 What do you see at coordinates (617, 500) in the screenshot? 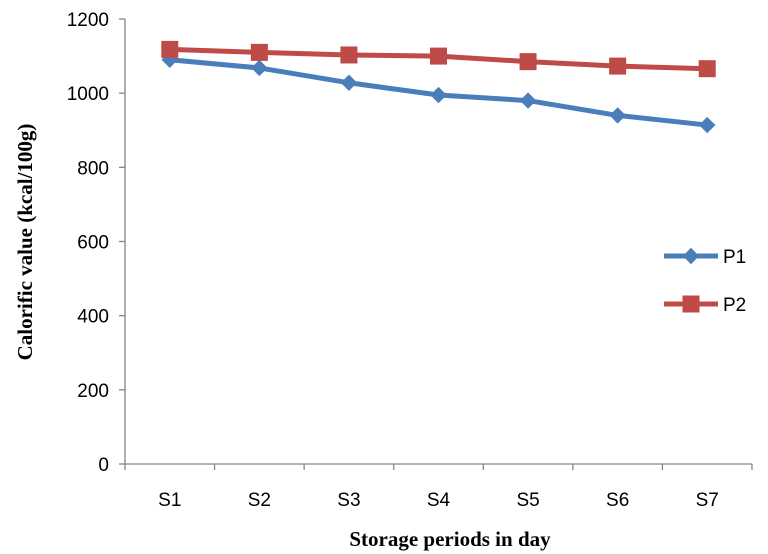
I see `x-tick-label: S6` at bounding box center [617, 500].